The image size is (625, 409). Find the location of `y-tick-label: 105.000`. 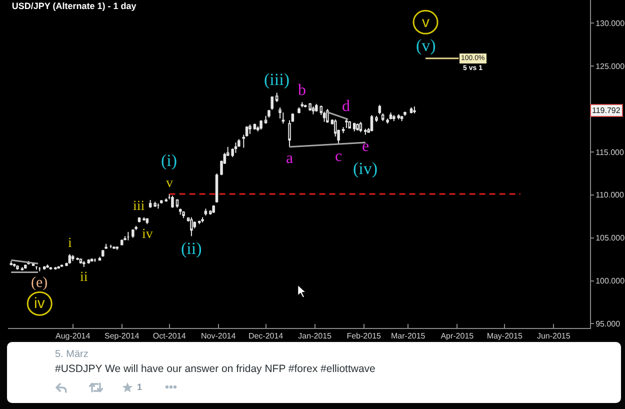

y-tick-label: 105.000 is located at coordinates (610, 238).